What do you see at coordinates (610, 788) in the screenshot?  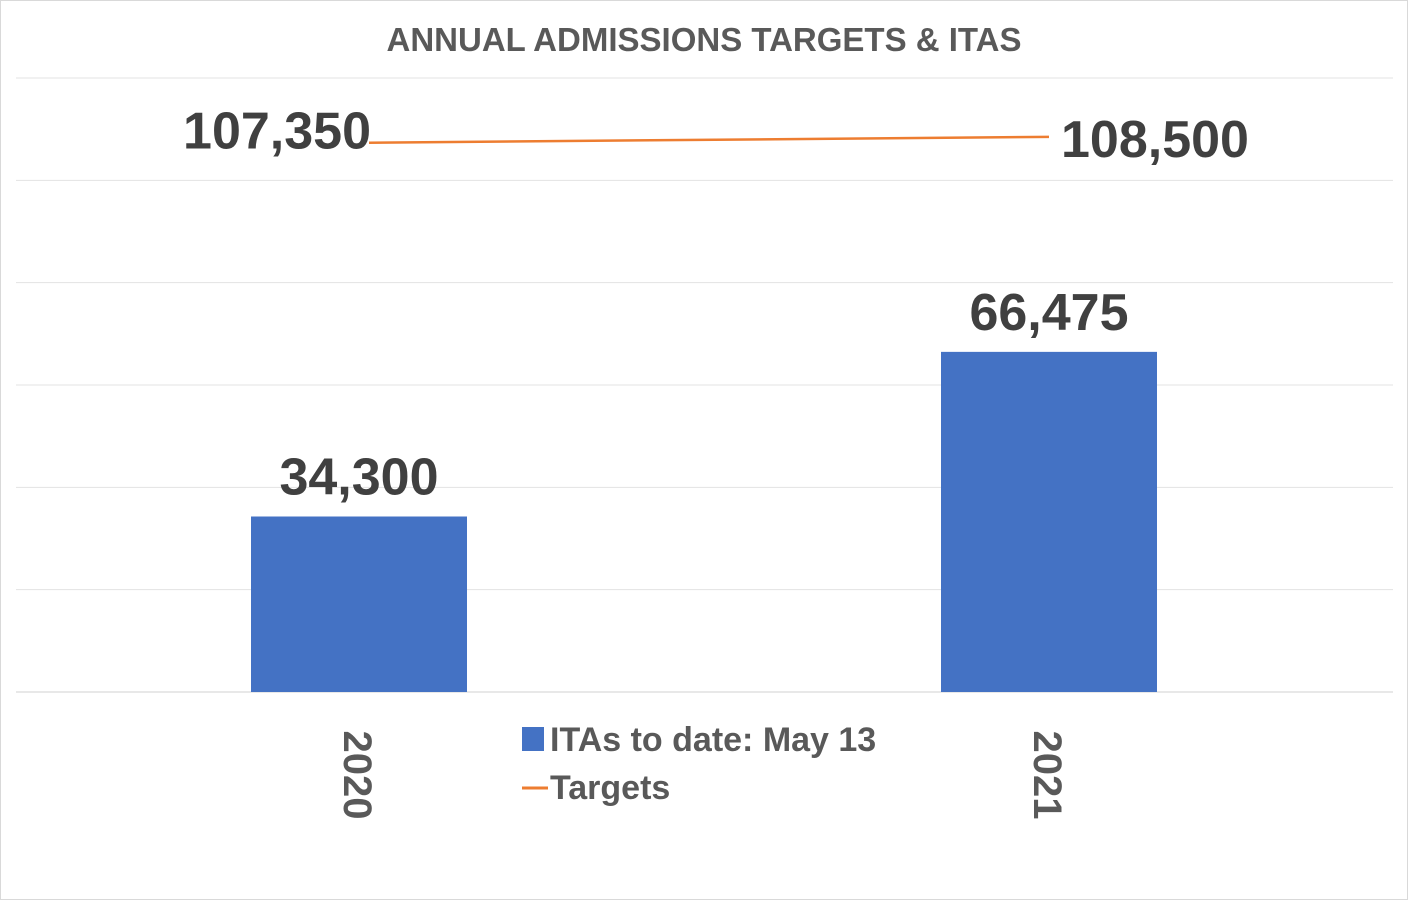 I see `legend-label-targets: Targets` at bounding box center [610, 788].